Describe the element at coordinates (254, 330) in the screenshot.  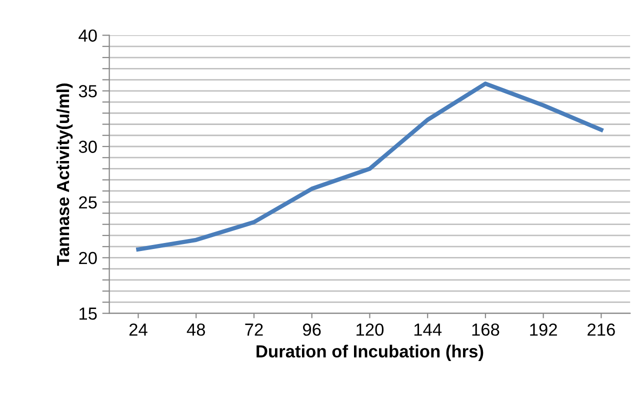
I see `x-tick-label: 72` at that location.